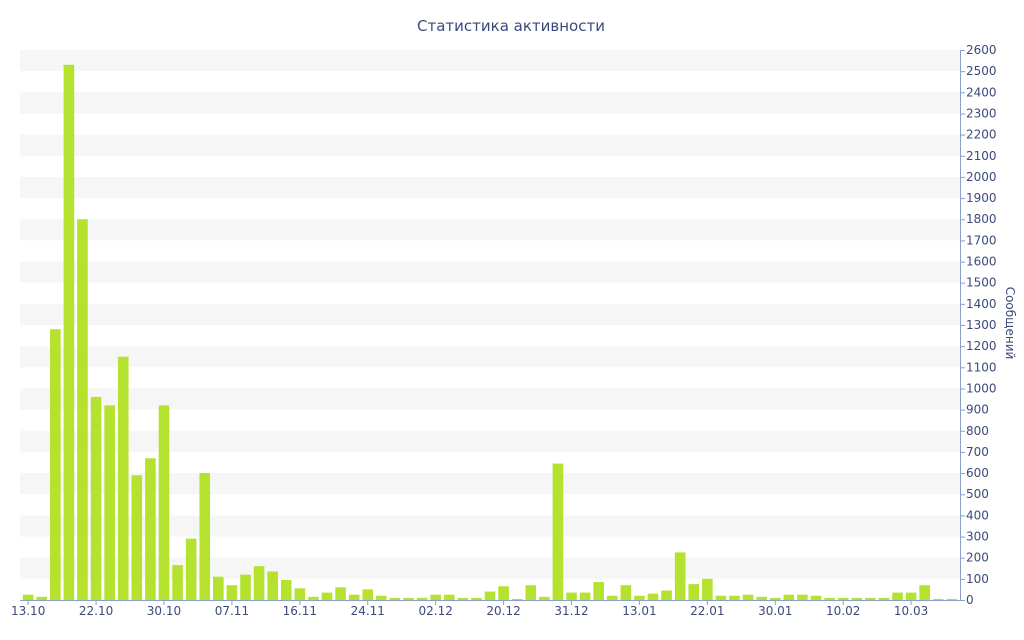  Describe the element at coordinates (368, 611) in the screenshot. I see `x-tick-label: 24.11` at that location.